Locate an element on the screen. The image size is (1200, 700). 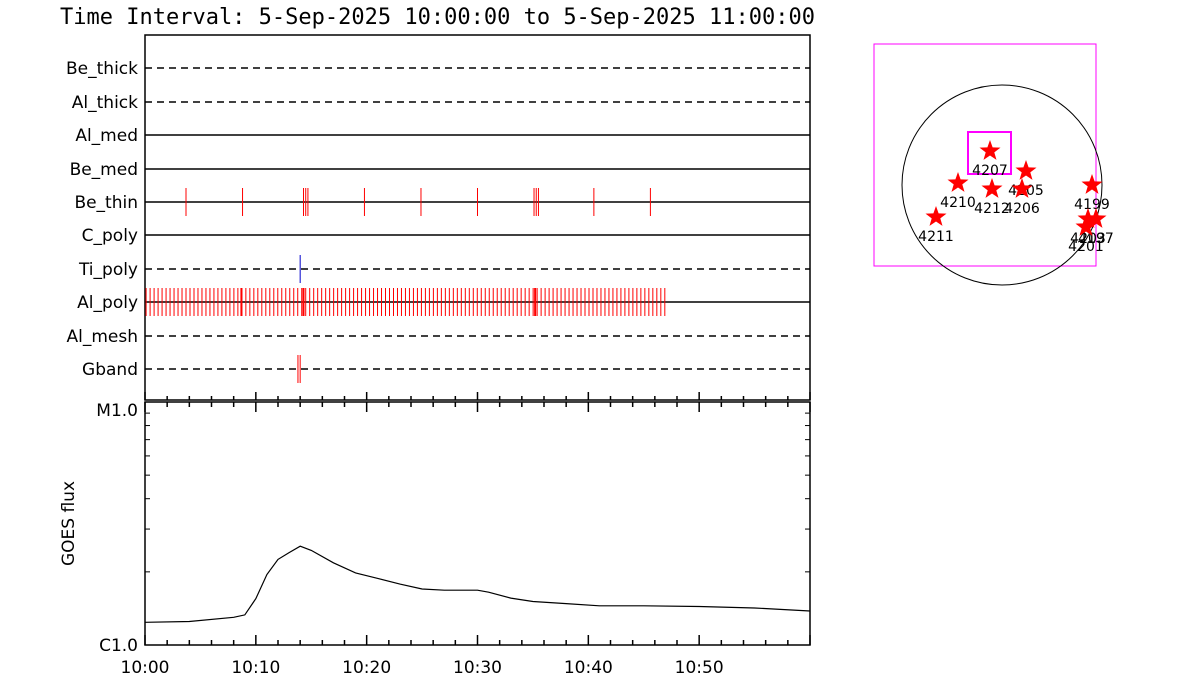
row-label: Be_med is located at coordinates (104, 170).